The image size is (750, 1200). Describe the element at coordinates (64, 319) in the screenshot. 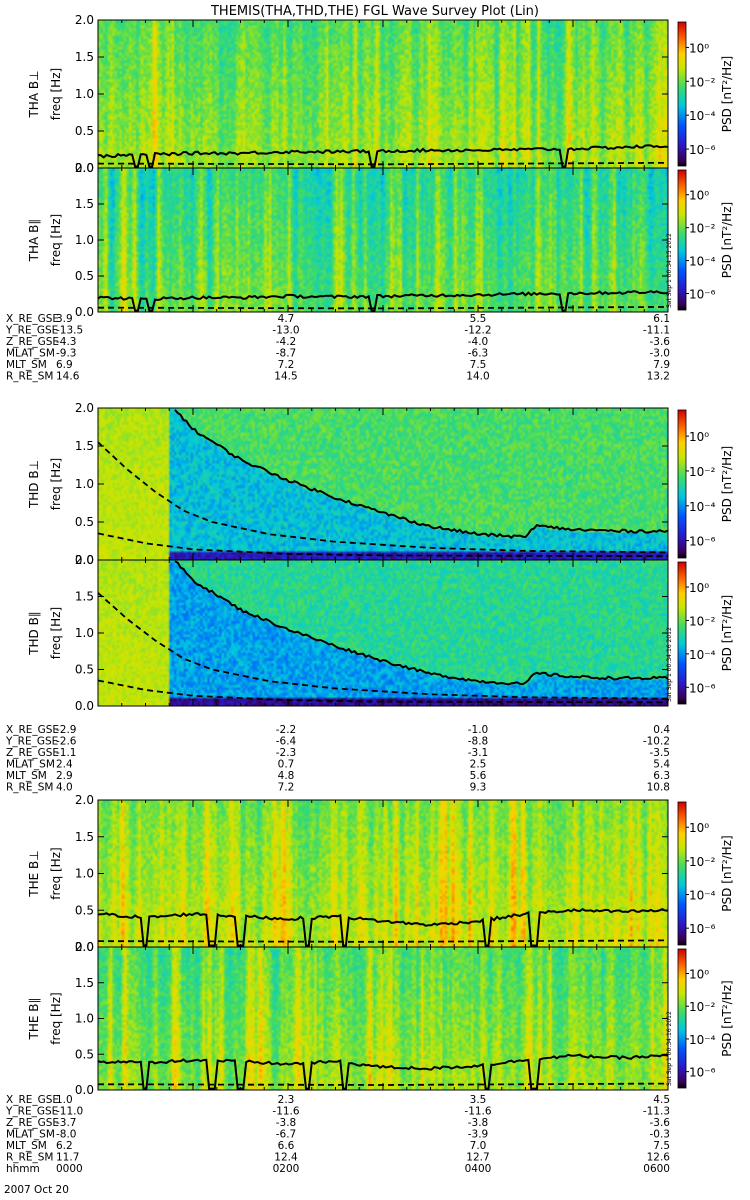

I see `ephemeris-value: 3.9` at that location.